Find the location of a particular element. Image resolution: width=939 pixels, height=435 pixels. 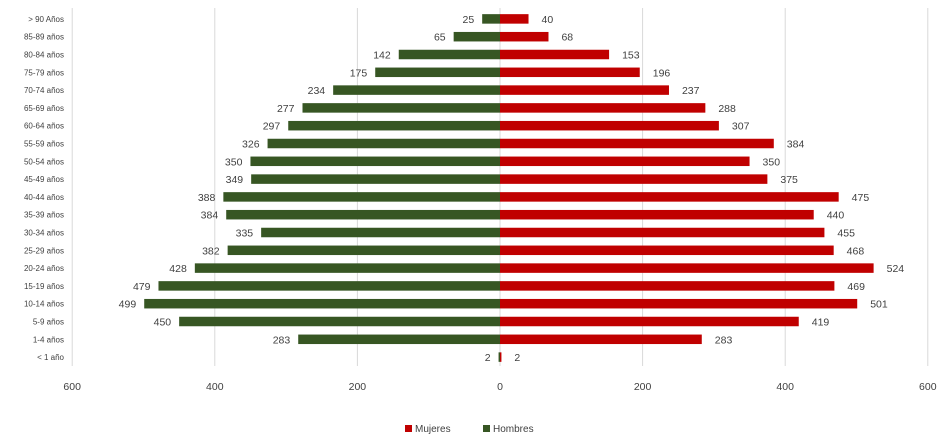

data-label-mujeres-5: 288 is located at coordinates (727, 109).